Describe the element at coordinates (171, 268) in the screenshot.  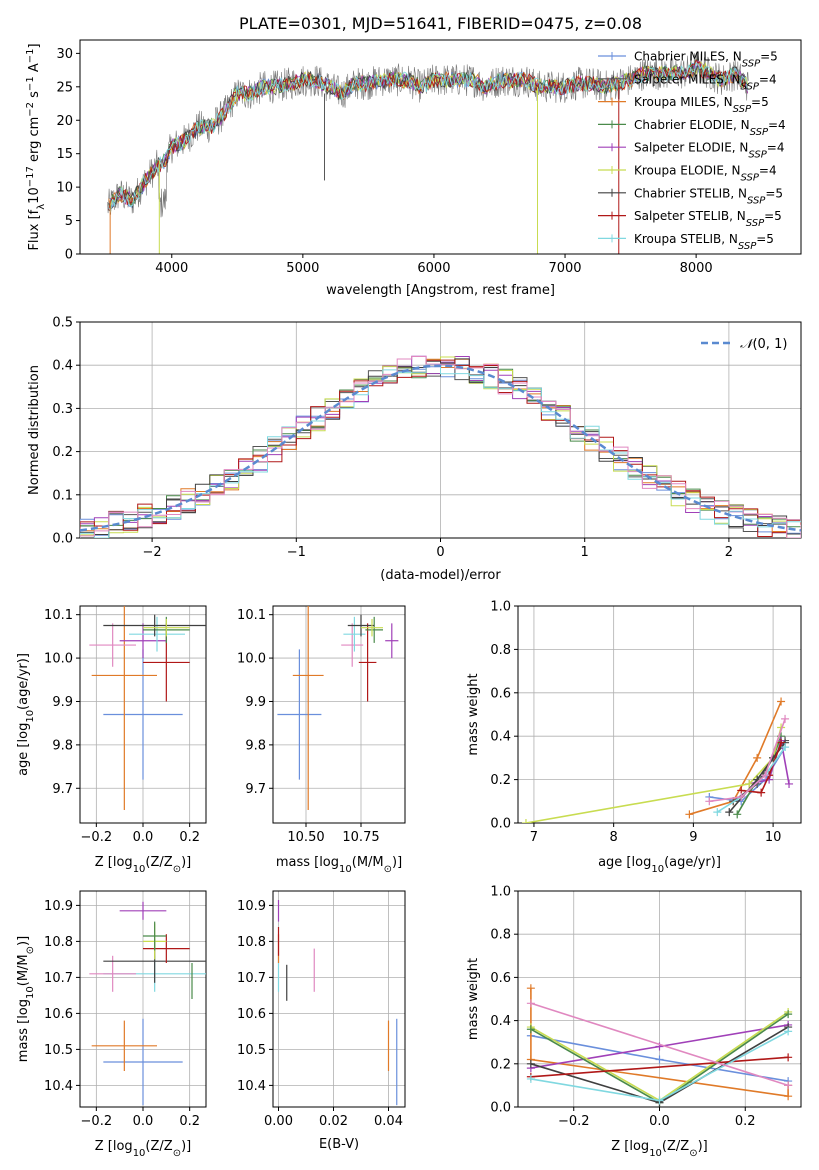
I see `x-tick-label: 4000` at that location.